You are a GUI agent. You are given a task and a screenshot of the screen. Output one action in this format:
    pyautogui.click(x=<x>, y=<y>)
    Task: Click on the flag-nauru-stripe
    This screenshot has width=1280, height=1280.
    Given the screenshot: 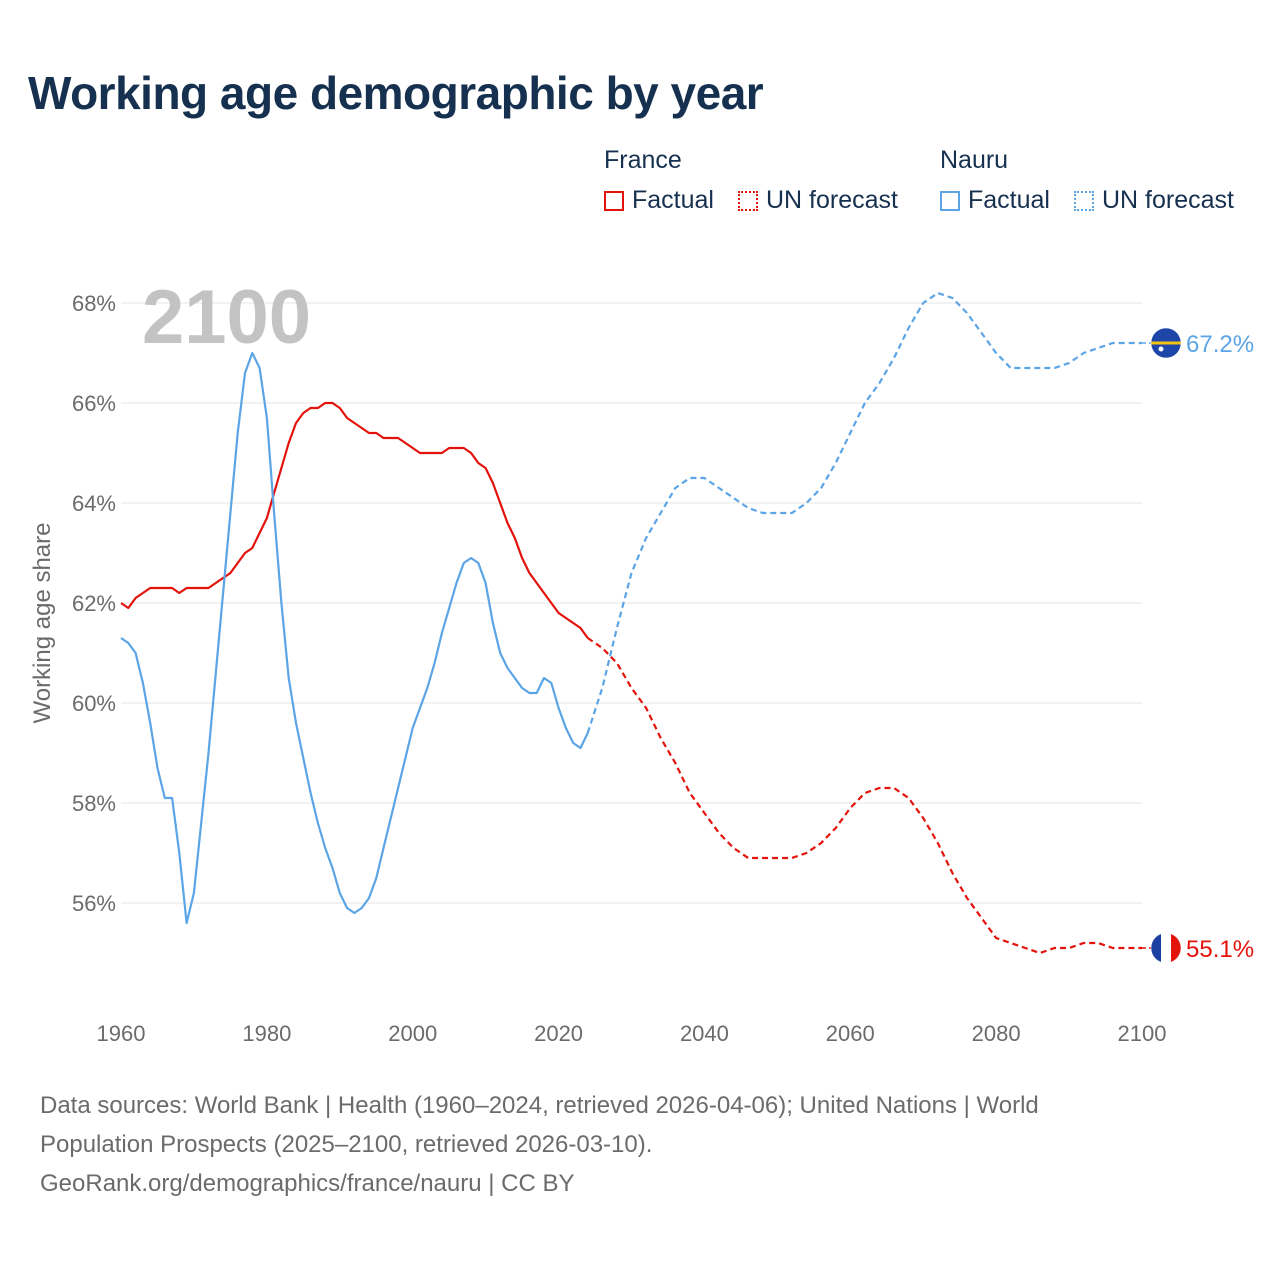 What is the action you would take?
    pyautogui.click(x=1166, y=343)
    